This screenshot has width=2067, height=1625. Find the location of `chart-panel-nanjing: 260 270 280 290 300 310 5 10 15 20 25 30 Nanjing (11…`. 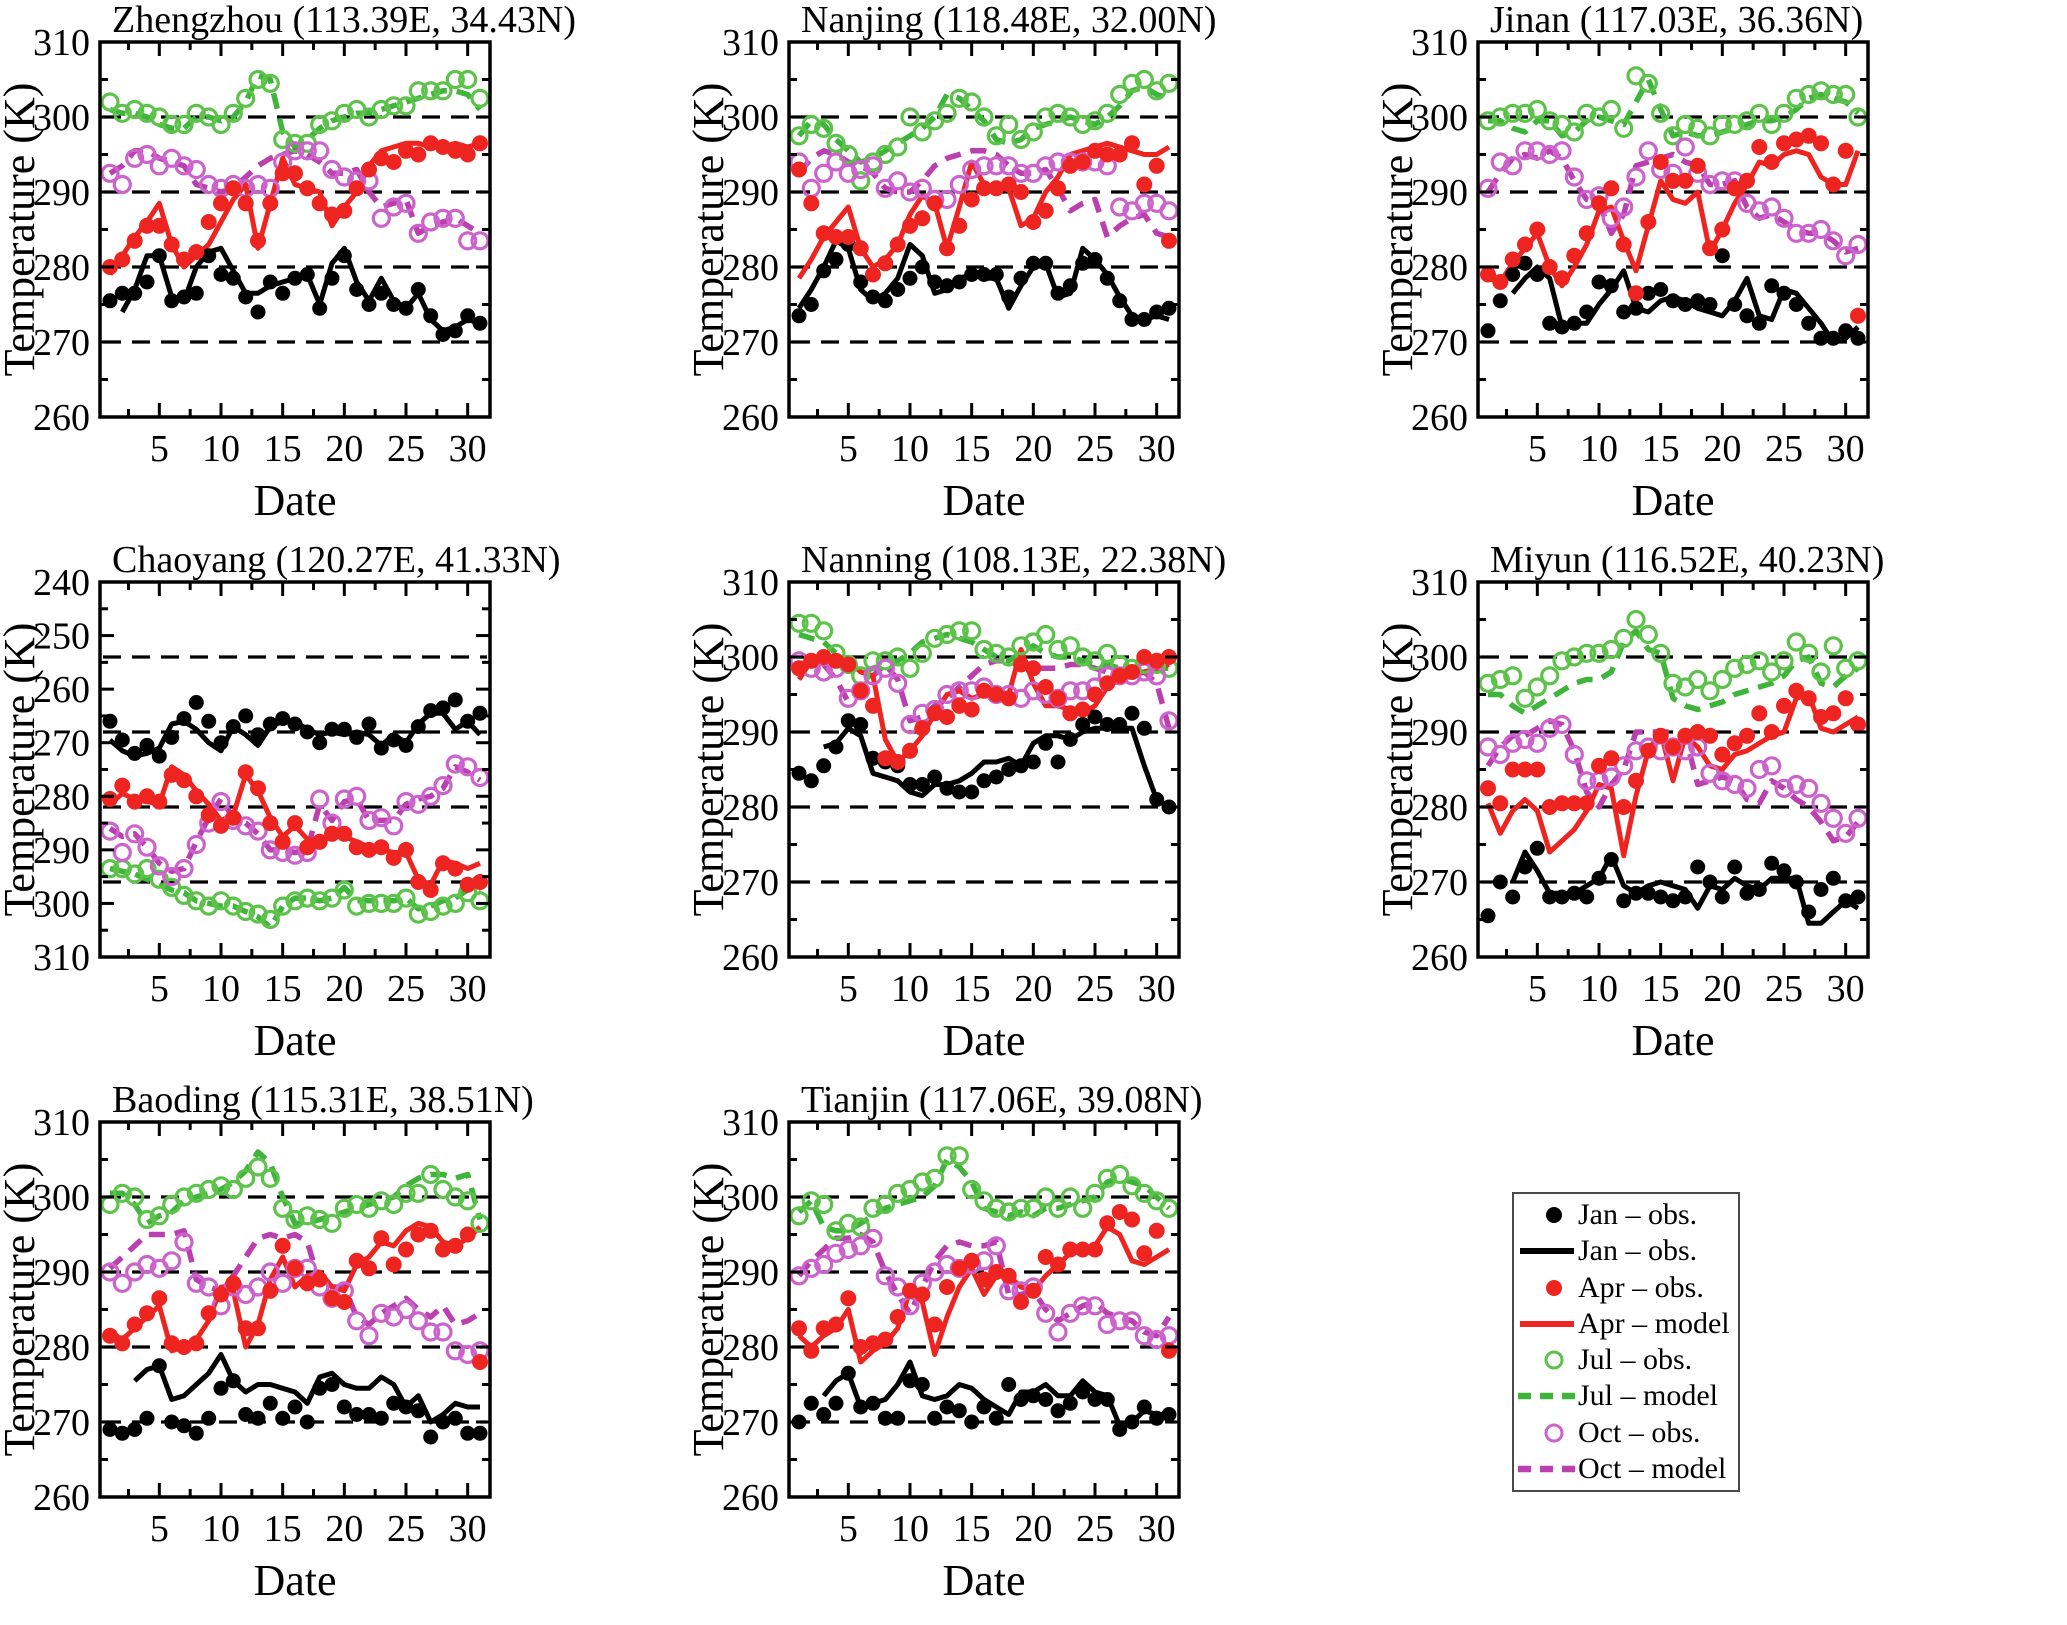

chart-panel-nanjing: 260 270 280 290 300 310 5 10 15 20 25 30 Nanjing (11… is located at coordinates (1031, 270).